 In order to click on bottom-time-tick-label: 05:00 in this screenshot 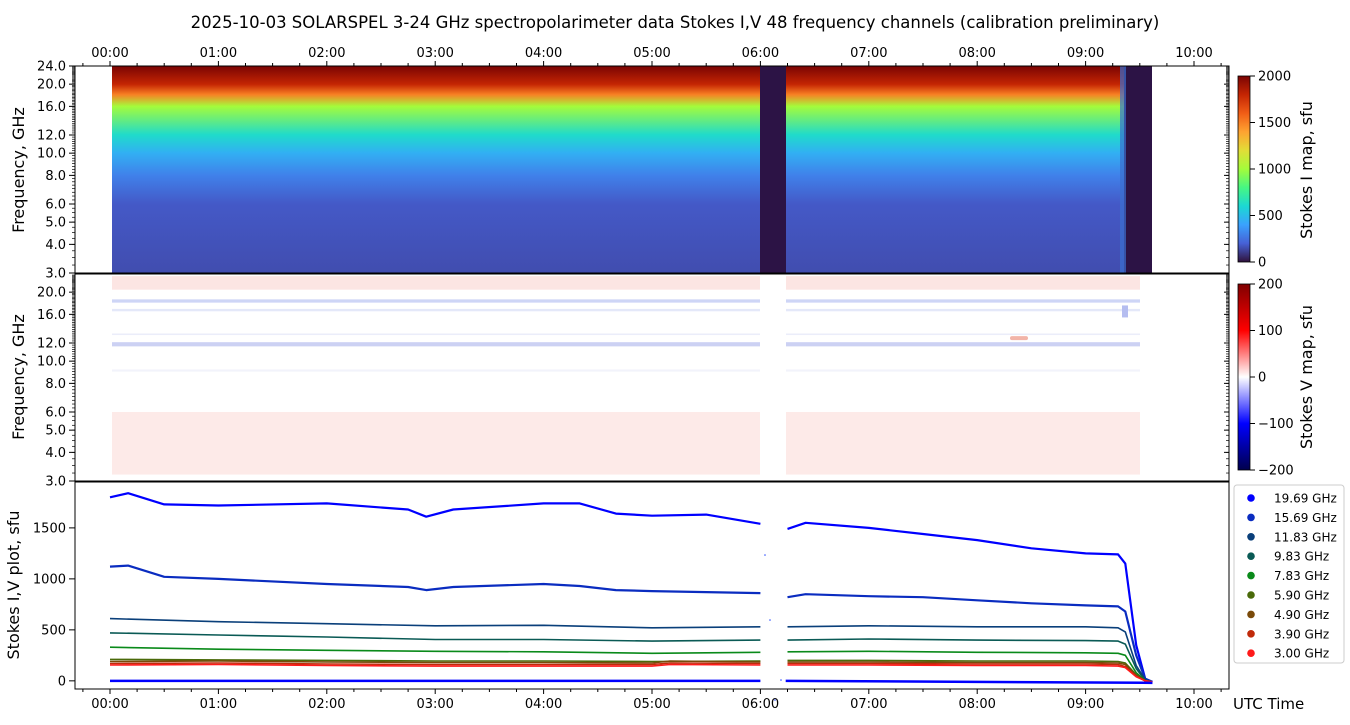, I will do `click(651, 704)`.